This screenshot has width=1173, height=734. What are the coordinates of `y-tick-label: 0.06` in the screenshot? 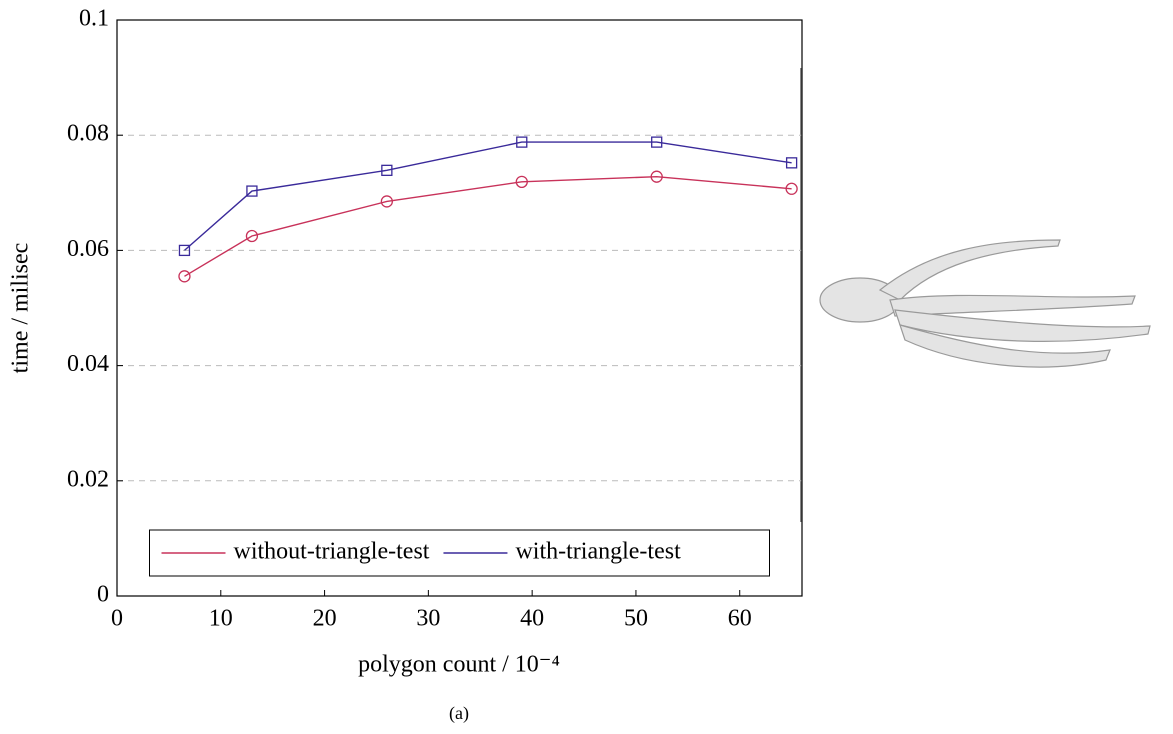 It's located at (88, 249).